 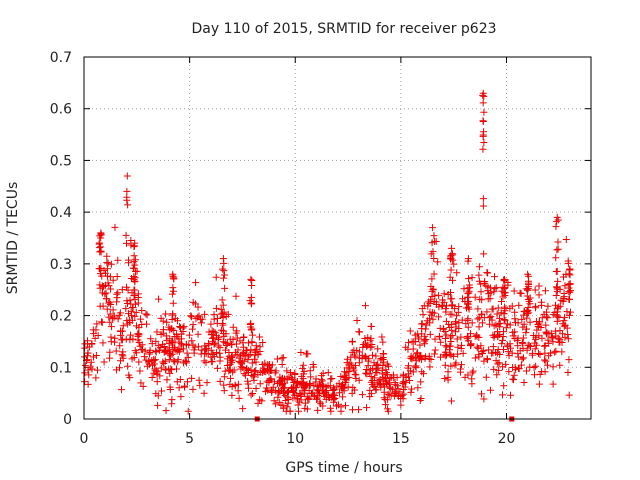 What do you see at coordinates (61, 58) in the screenshot?
I see `y-tick-label: 0.7` at bounding box center [61, 58].